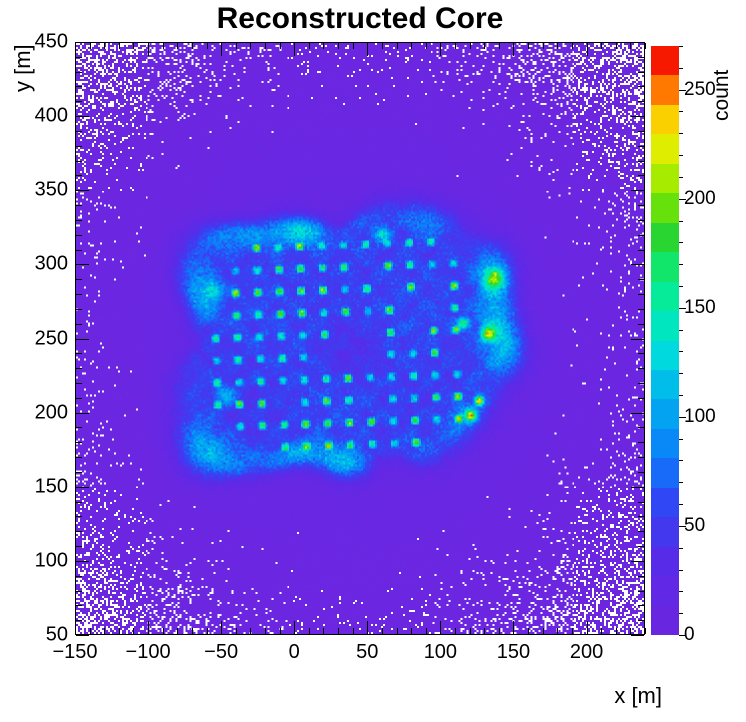  I want to click on colorbar, so click(665, 341).